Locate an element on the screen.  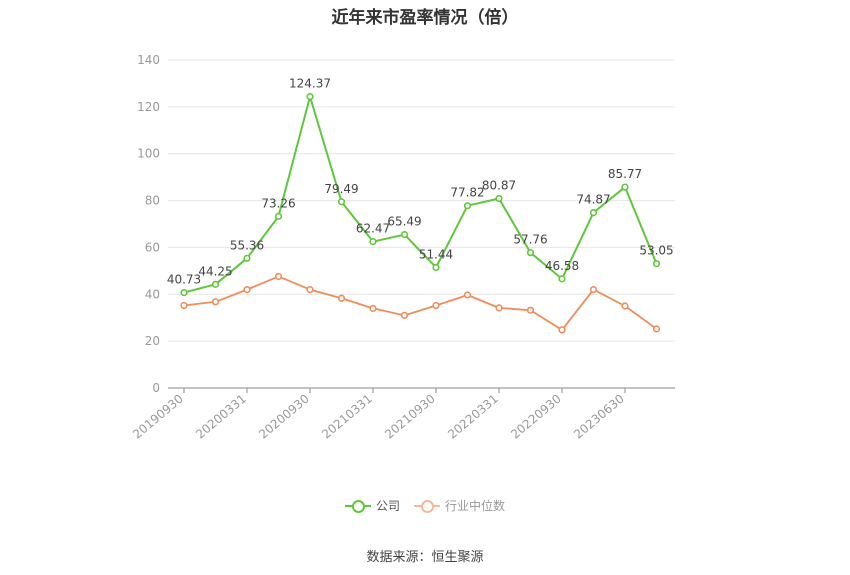
y-tick-label-60: 60 is located at coordinates (152, 247).